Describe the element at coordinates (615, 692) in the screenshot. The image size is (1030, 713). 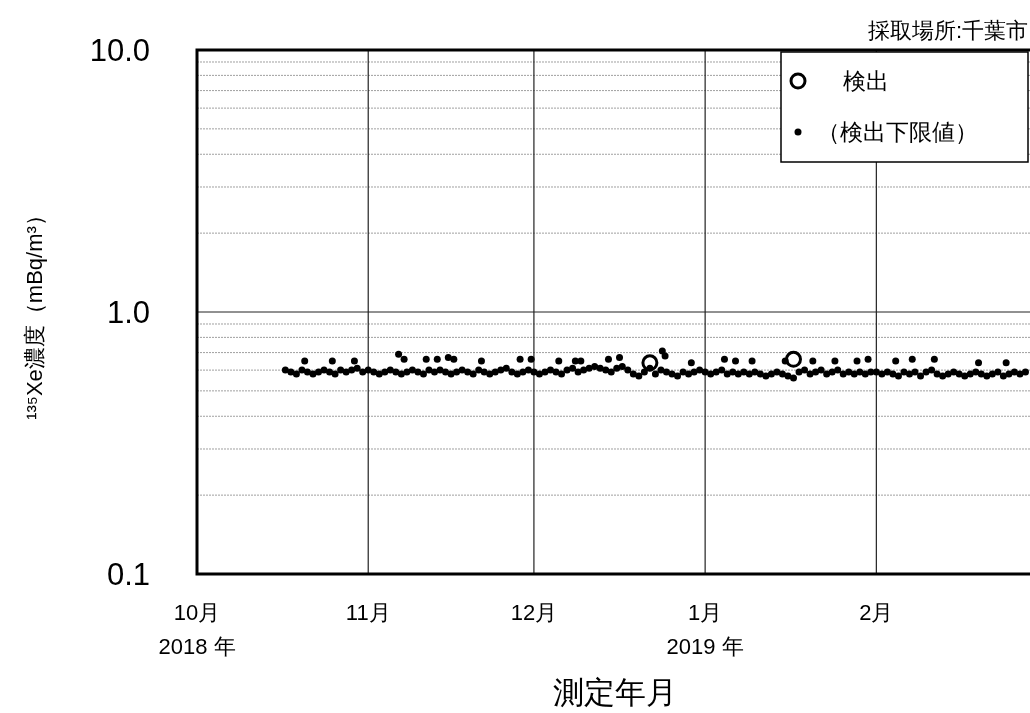
I see `xlabel: 測定年月` at that location.